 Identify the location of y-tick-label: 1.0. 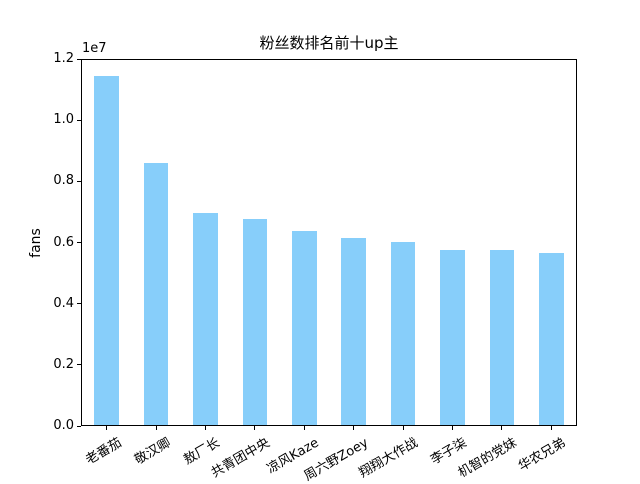
(63, 120).